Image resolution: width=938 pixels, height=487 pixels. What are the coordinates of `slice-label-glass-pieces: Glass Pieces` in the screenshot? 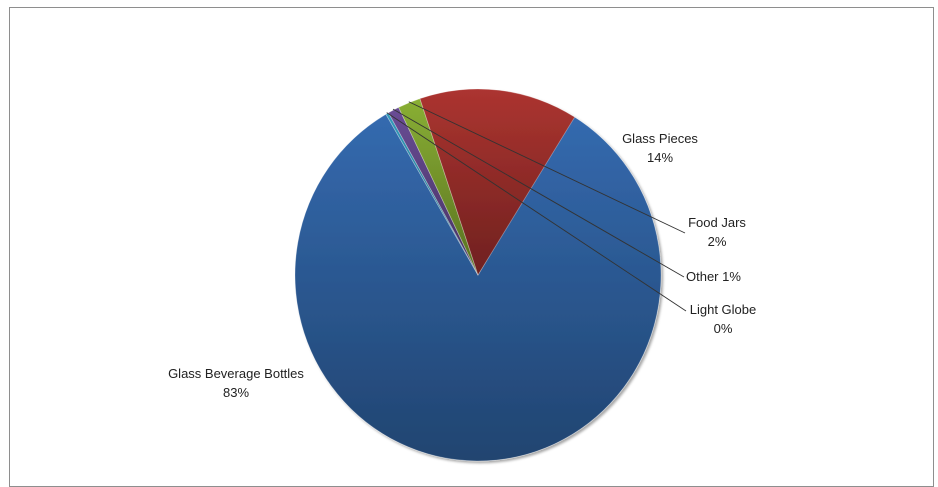 It's located at (660, 138).